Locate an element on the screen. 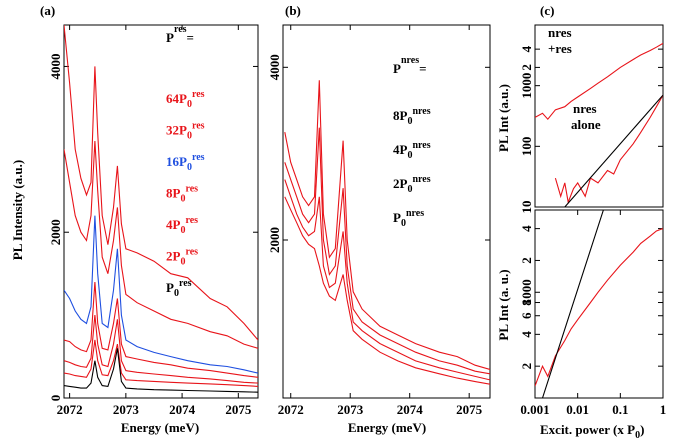 Image resolution: width=688 pixels, height=442 pixels. legend-label: 64P0res is located at coordinates (185, 99).